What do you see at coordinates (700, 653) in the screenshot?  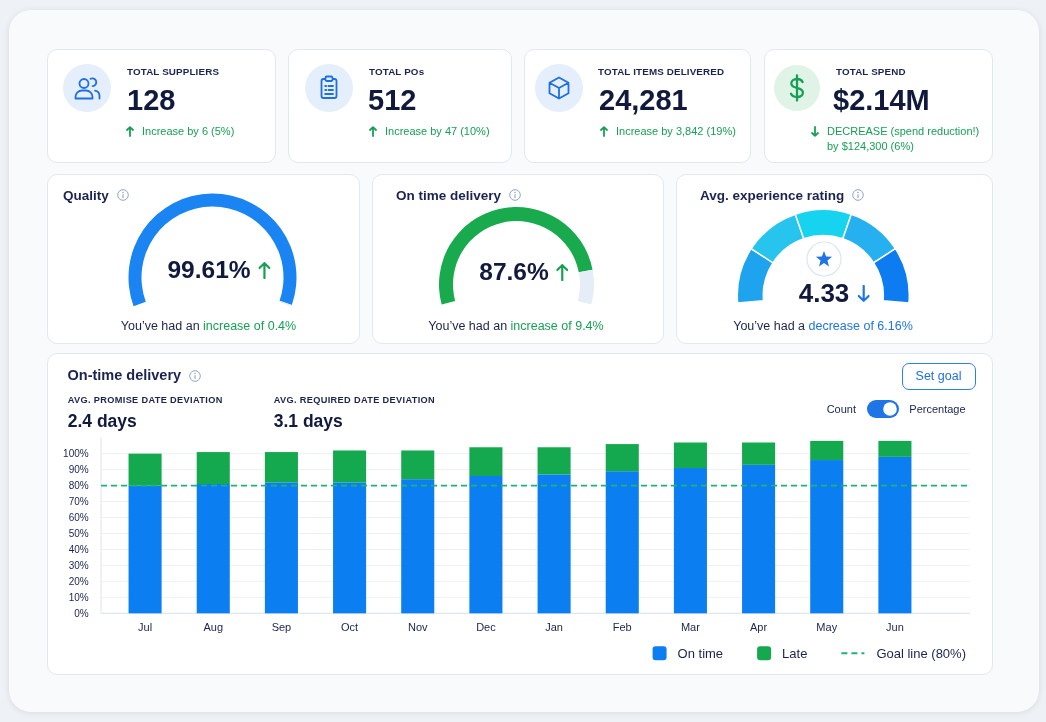 I see `legend-label: On time` at bounding box center [700, 653].